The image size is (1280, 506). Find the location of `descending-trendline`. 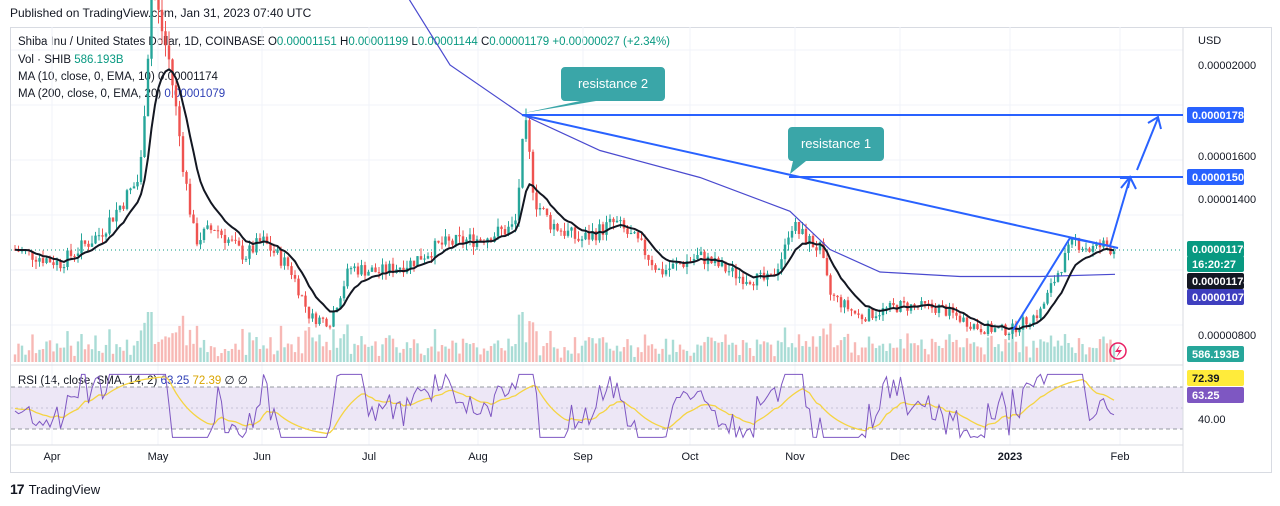

descending-trendline is located at coordinates (820, 181).